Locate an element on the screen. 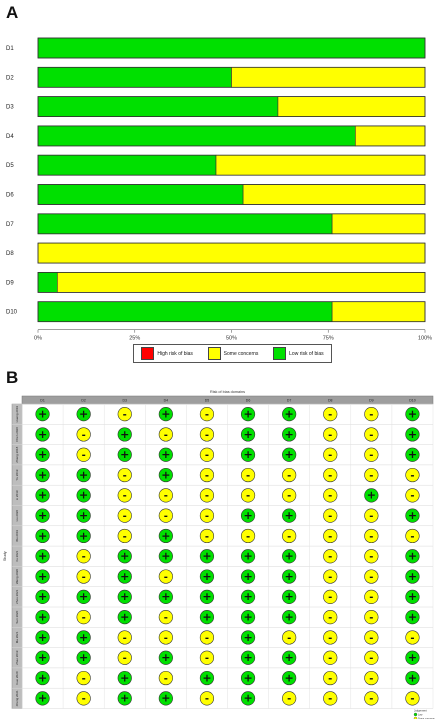 The height and width of the screenshot is (719, 447). judgement-dot-r6-c4 is located at coordinates (207, 536).